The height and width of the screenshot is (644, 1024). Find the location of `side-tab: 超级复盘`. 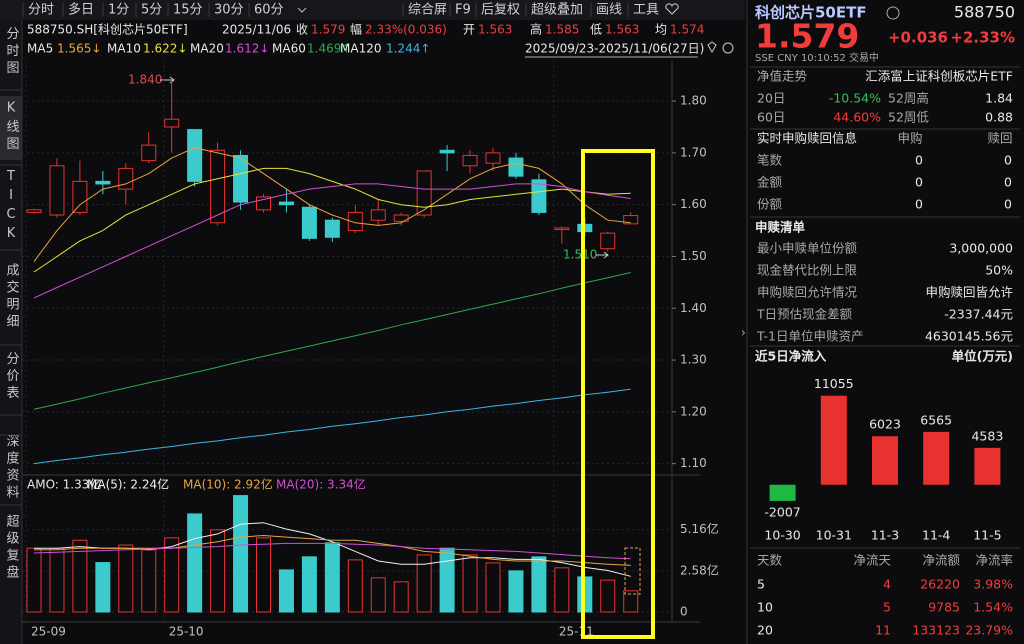

side-tab: 超级复盘 is located at coordinates (12, 548).